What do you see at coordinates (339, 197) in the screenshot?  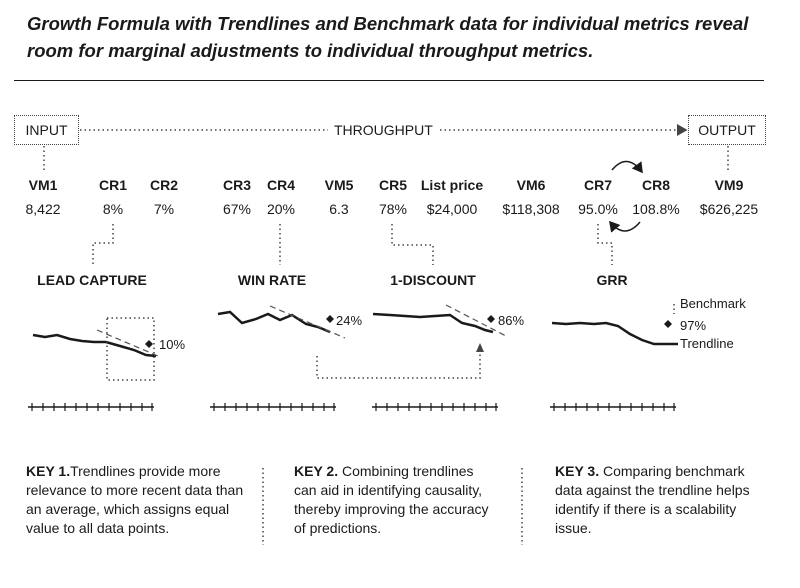 I see `metric-vm5: VM5 6.3` at bounding box center [339, 197].